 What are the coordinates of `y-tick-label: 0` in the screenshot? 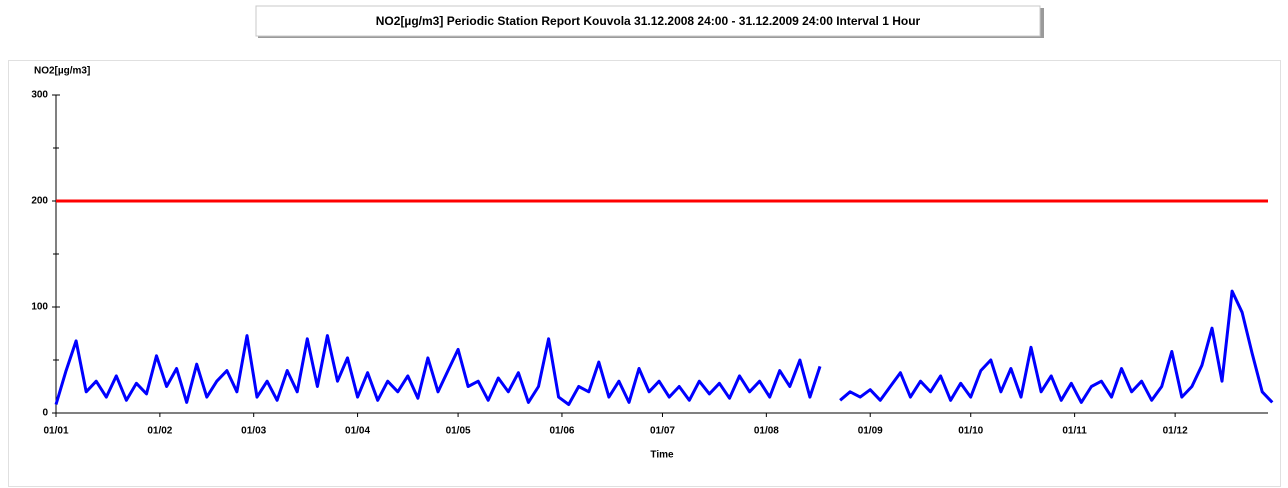 It's located at (45, 413).